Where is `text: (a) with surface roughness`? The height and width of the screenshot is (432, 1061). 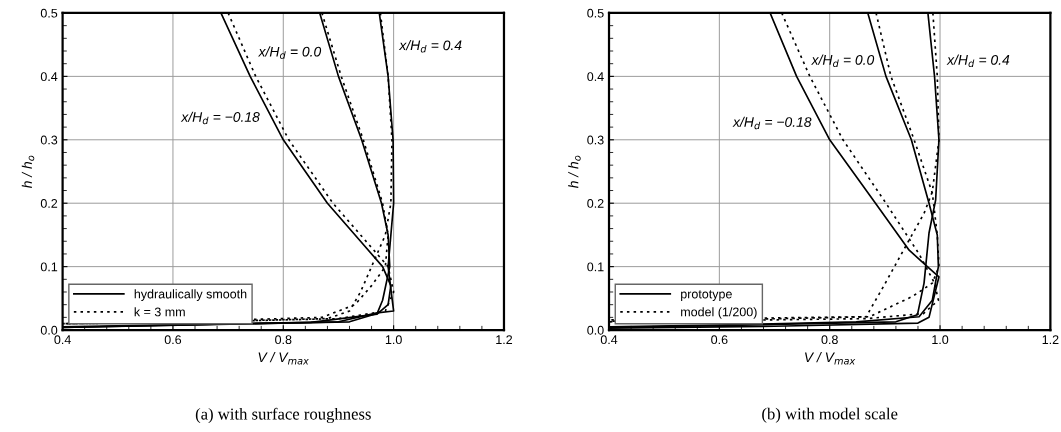 text: (a) with surface roughness is located at coordinates (283, 415).